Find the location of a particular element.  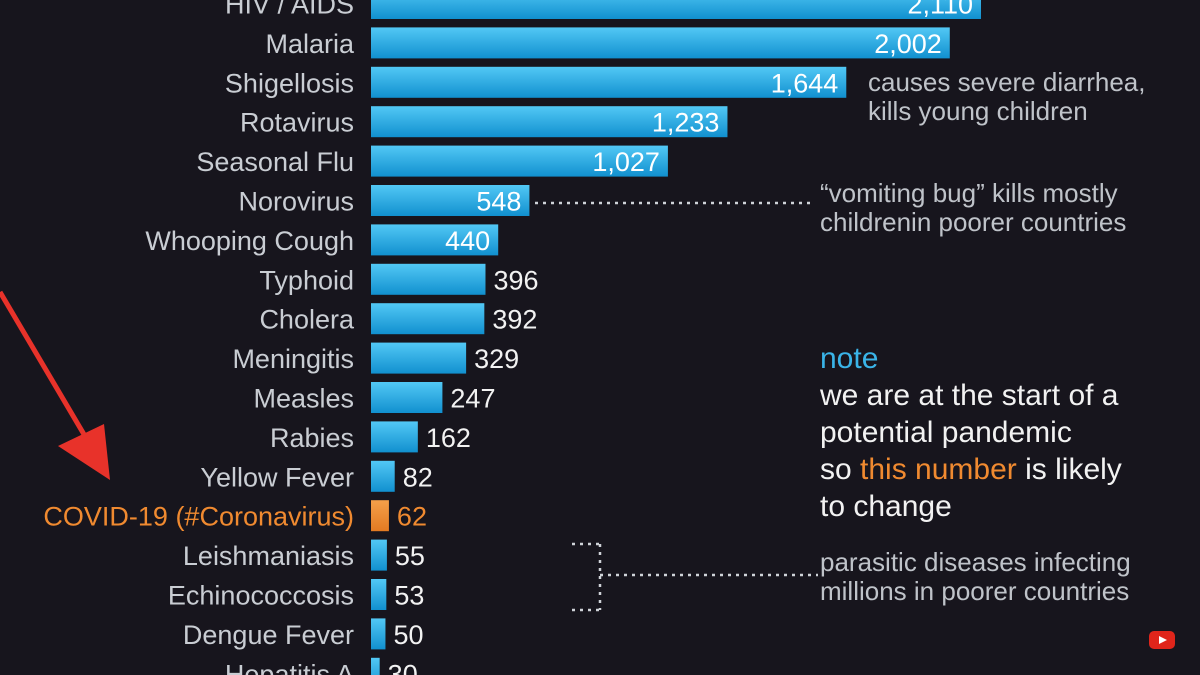

category-label: Seasonal Flu is located at coordinates (275, 162).